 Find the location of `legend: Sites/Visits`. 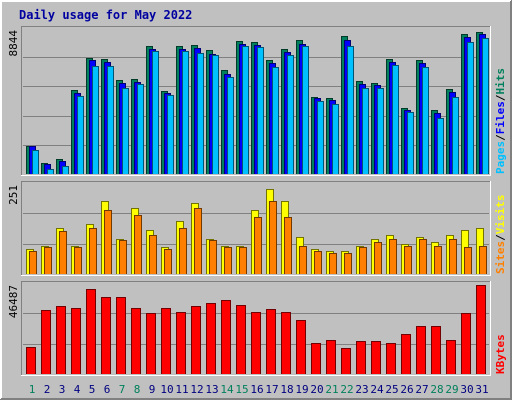

legend: Sites/Visits is located at coordinates (500, 235).